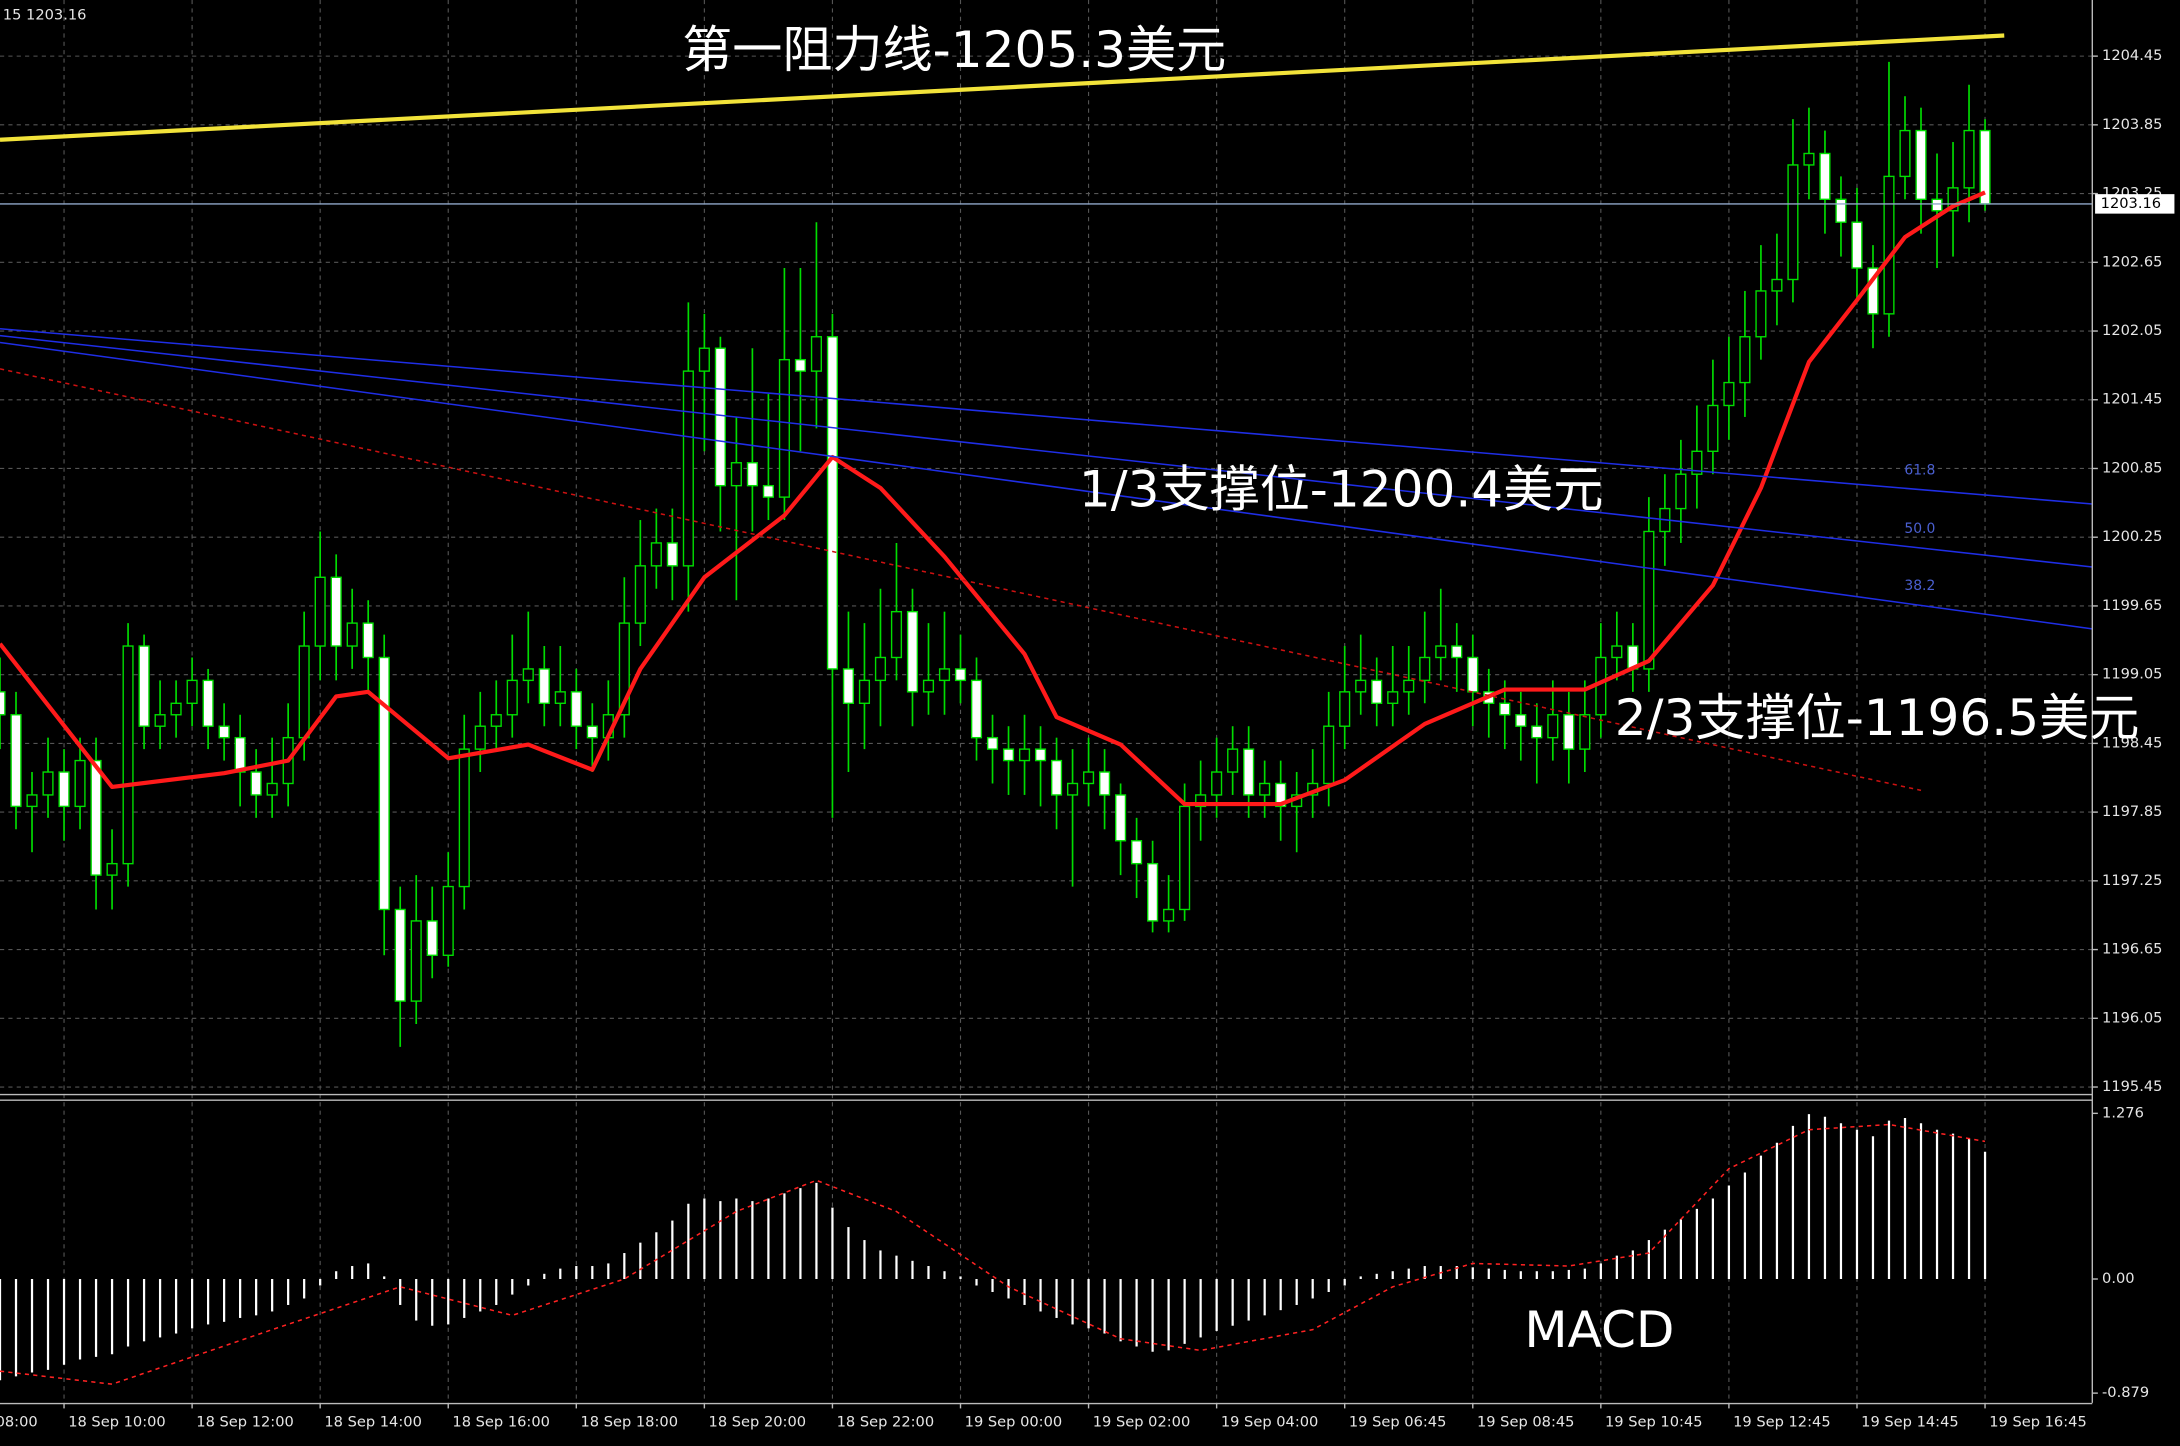 The image size is (2180, 1446). I want to click on x-tick-label: 19 Sep 10:45, so click(1654, 1421).